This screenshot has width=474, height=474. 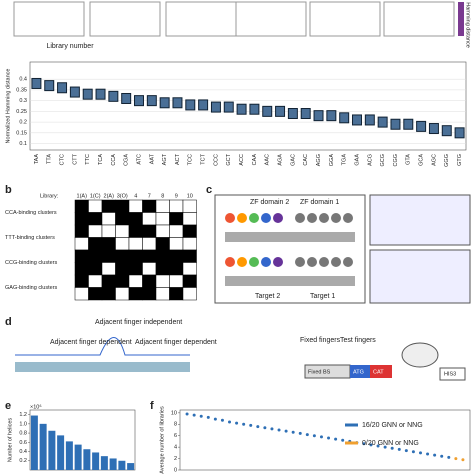 I want to click on y-tick-label: 0.3, so click(x=23, y=101).